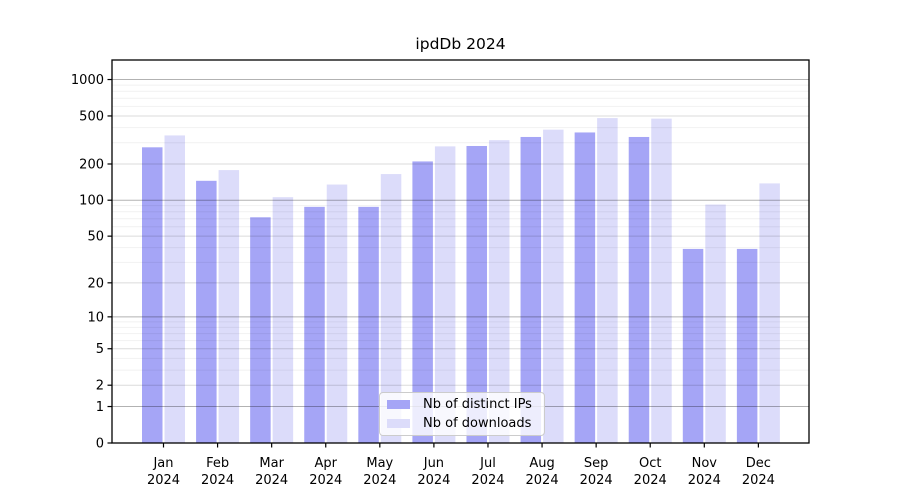  Describe the element at coordinates (174, 289) in the screenshot. I see `bar-downloads-jan` at that location.